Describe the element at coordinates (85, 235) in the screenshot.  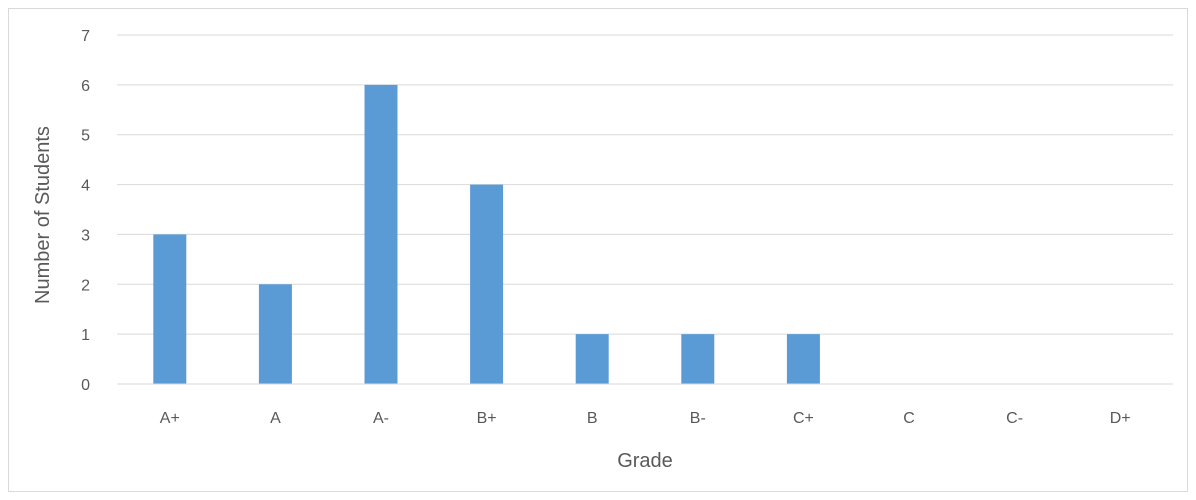
I see `y-tick-label: 3` at that location.